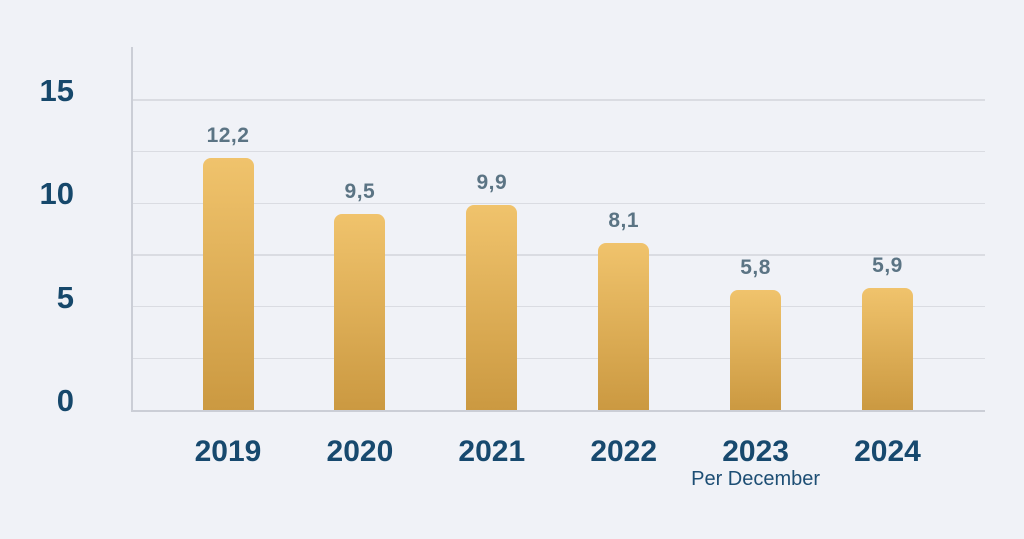 This screenshot has height=539, width=1024. Describe the element at coordinates (132, 229) in the screenshot. I see `y-axis-line` at that location.